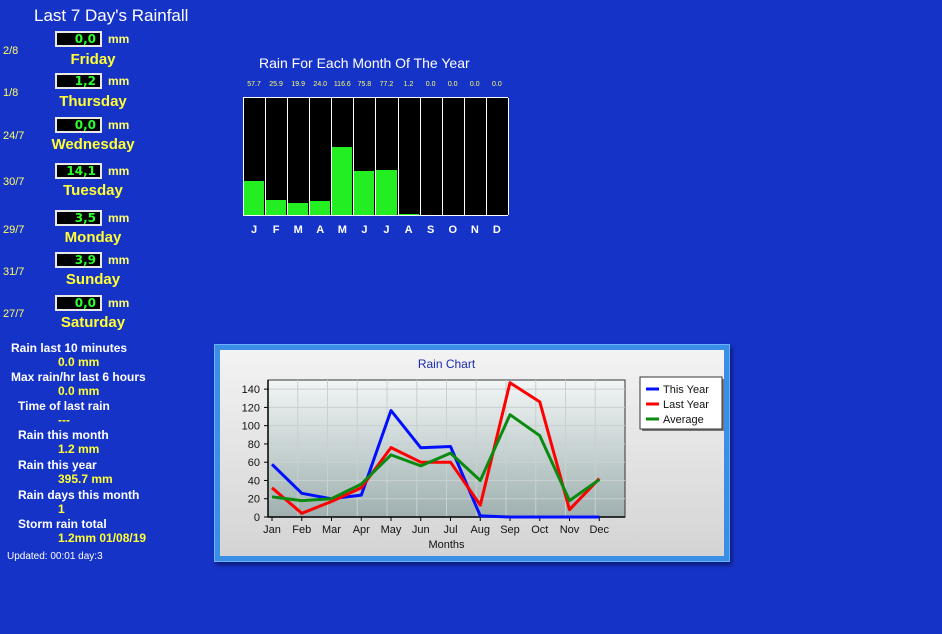 The height and width of the screenshot is (634, 942). I want to click on monthly-value-label: 1.2, so click(408, 84).